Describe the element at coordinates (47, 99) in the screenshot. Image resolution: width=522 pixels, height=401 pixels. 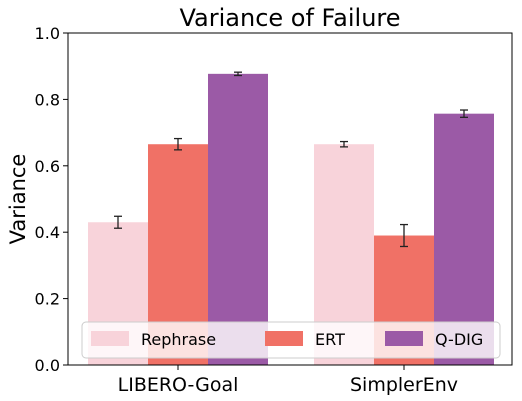
I see `y-tick-label: 0.8` at that location.